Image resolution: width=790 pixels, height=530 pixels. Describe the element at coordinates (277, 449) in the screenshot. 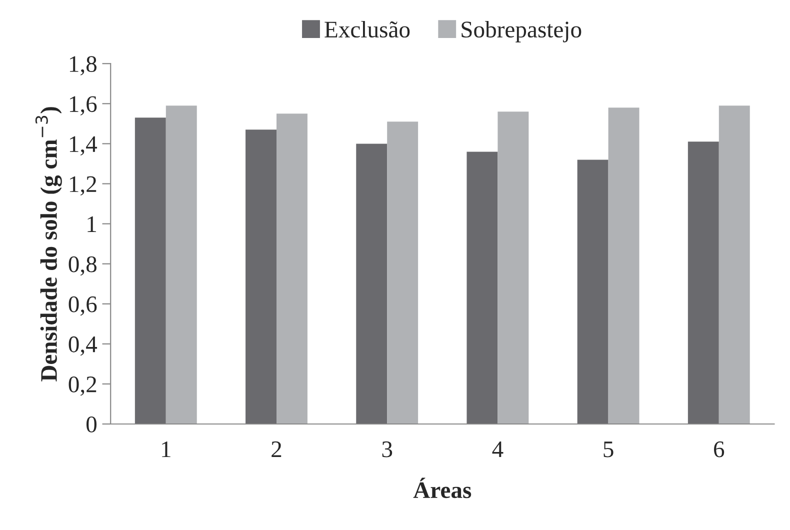

I see `x-tick-label: 2` at that location.